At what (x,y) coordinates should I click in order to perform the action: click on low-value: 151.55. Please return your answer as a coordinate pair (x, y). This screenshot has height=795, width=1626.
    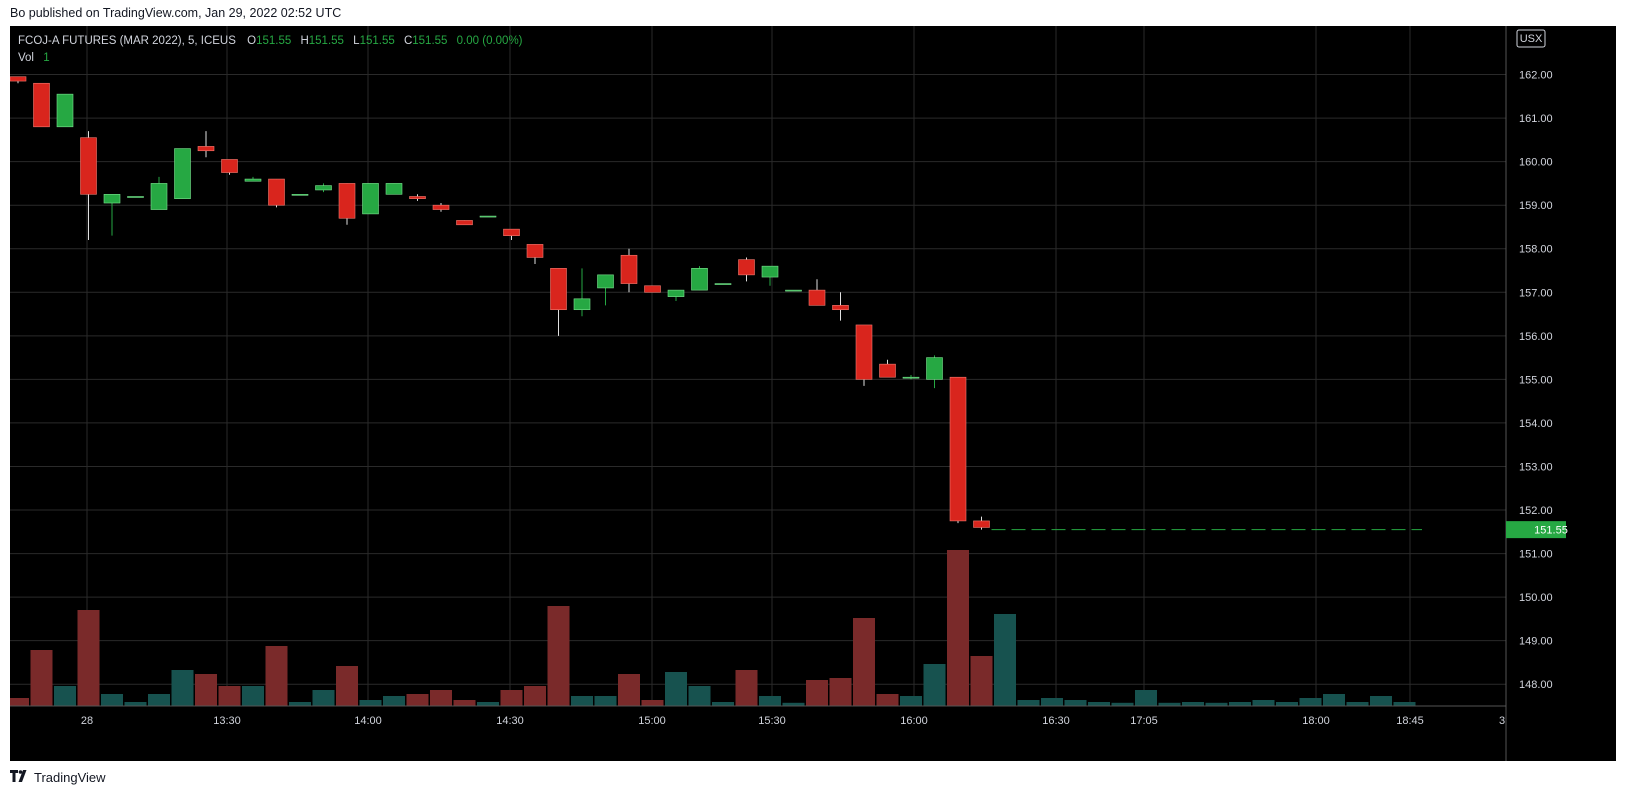
    Looking at the image, I should click on (377, 41).